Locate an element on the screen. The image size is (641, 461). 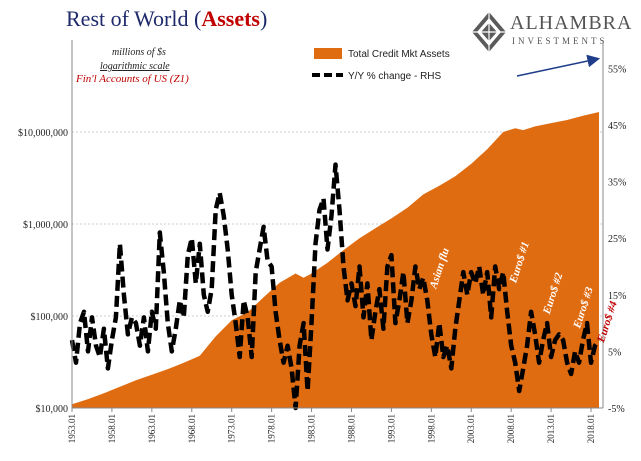
diamond-logo-icon is located at coordinates (489, 32).